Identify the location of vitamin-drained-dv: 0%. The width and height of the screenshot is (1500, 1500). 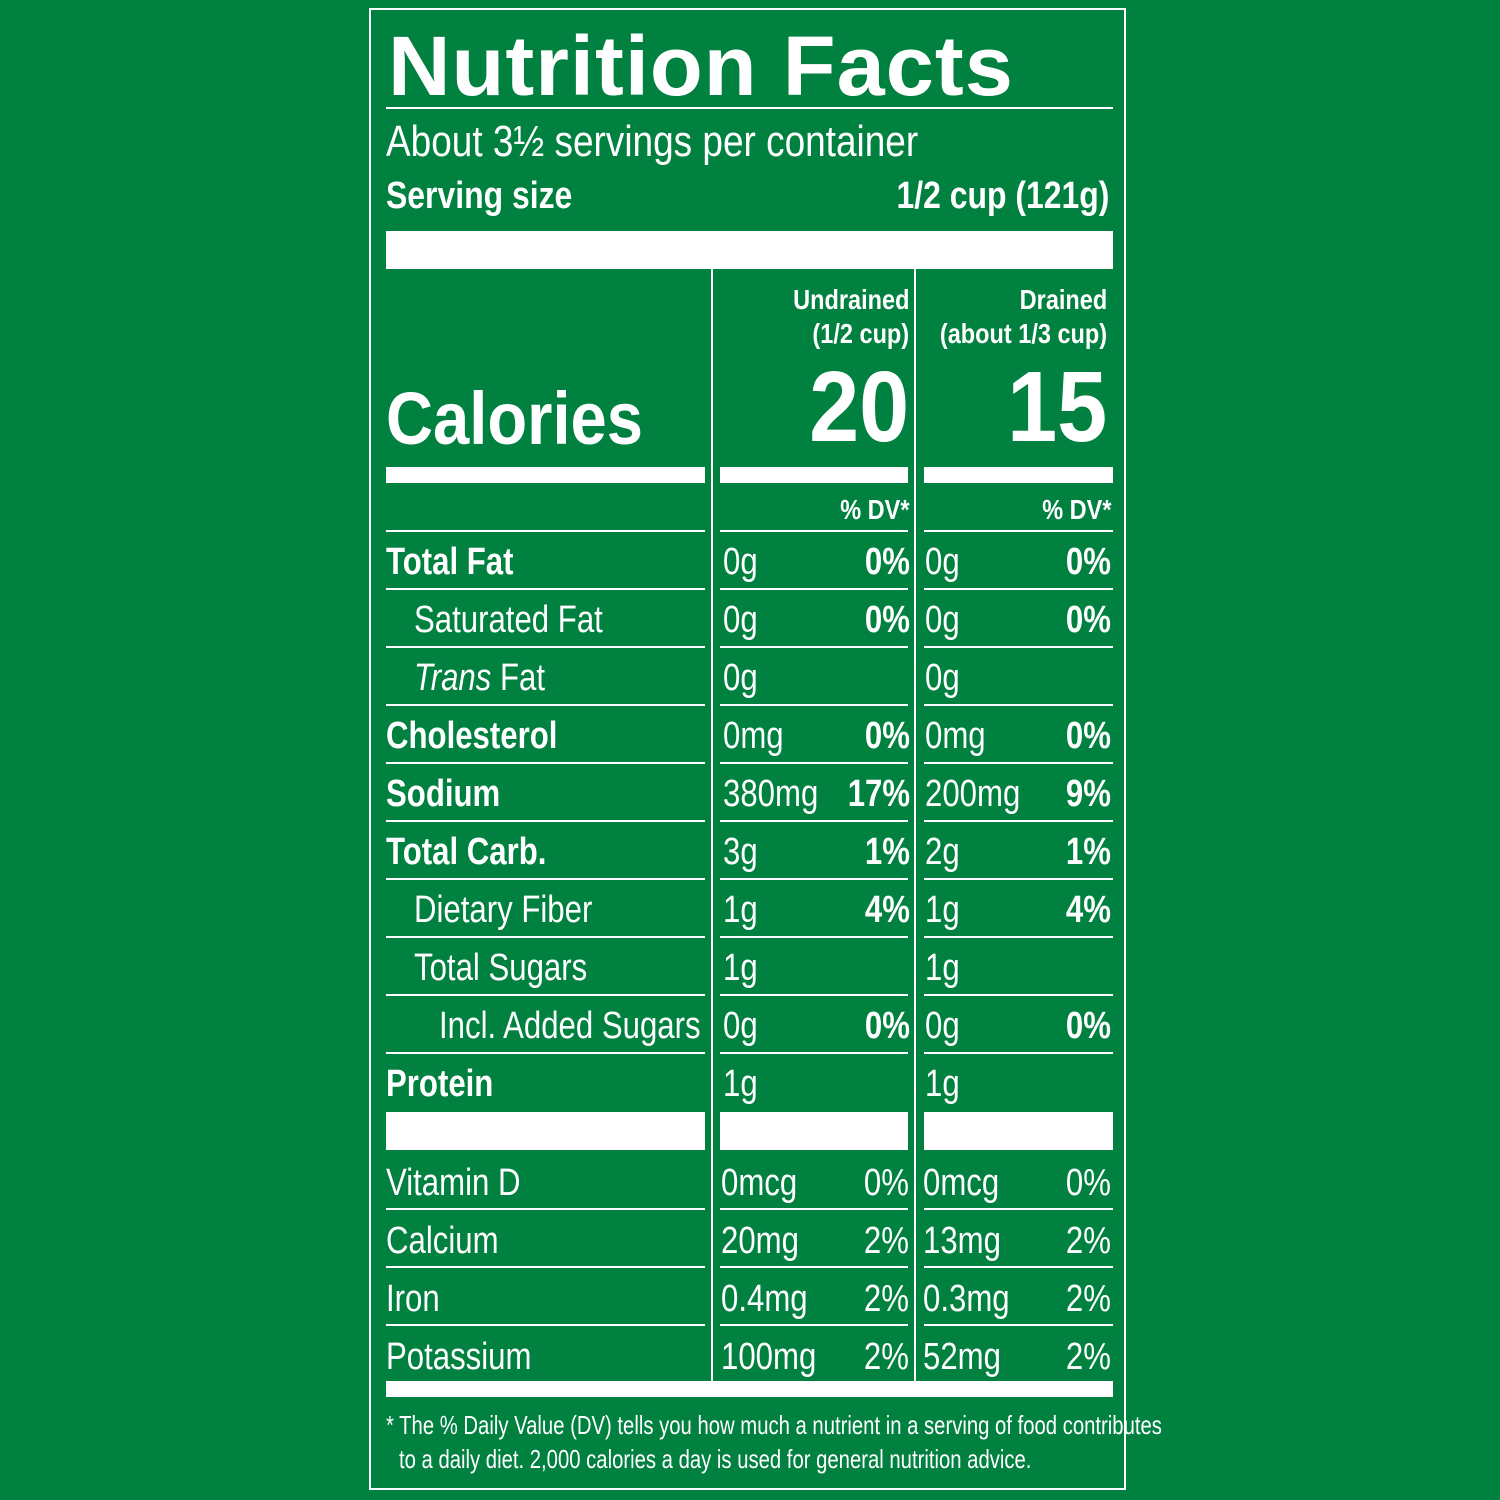
(1088, 1183).